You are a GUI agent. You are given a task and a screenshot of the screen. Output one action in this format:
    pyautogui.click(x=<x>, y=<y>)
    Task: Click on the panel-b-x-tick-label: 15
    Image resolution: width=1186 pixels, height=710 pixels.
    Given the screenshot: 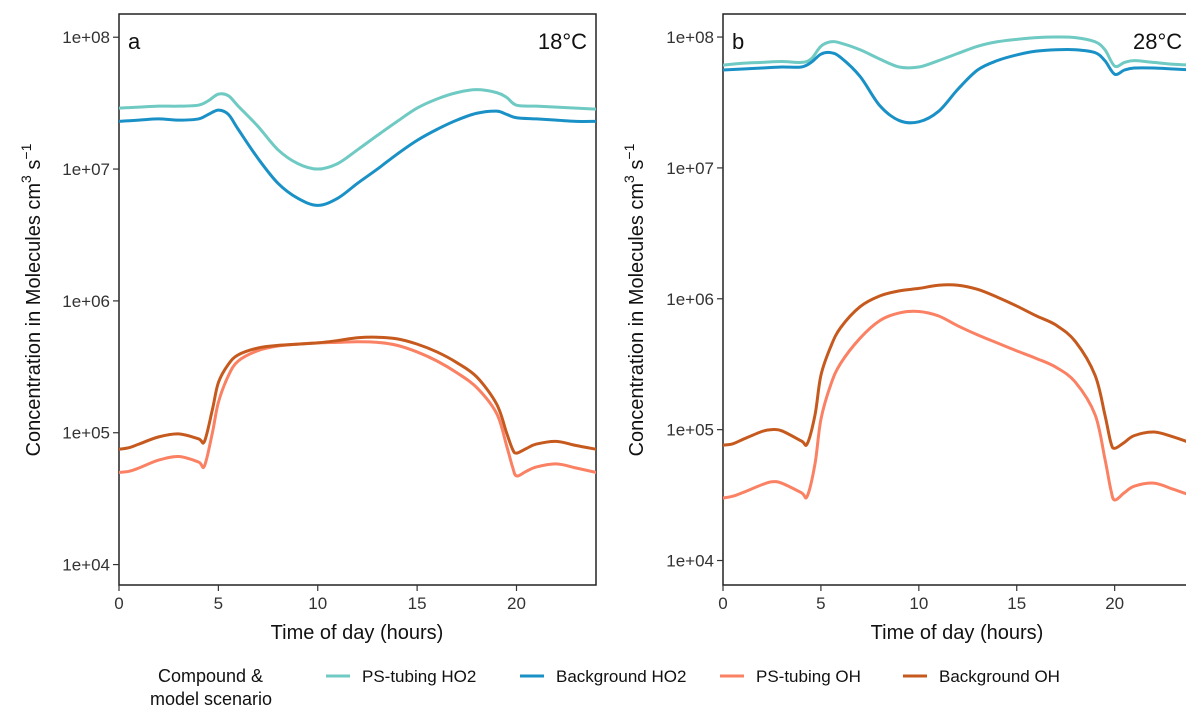 What is the action you would take?
    pyautogui.click(x=1016, y=603)
    